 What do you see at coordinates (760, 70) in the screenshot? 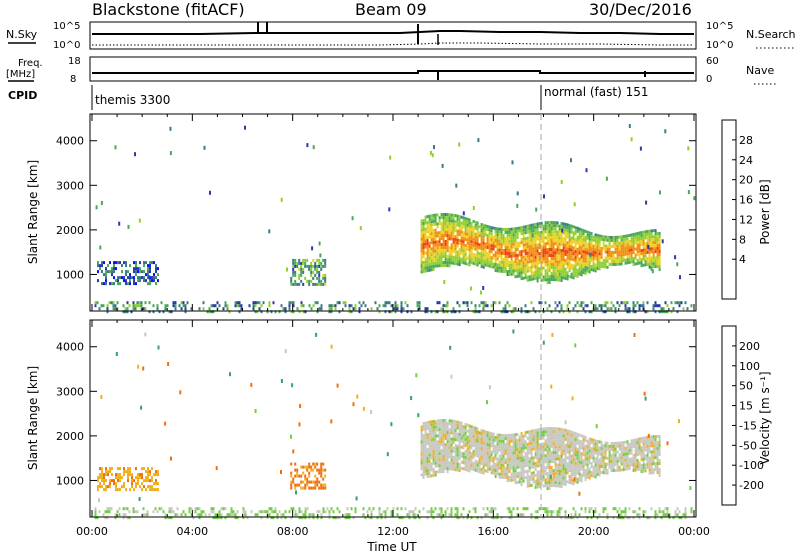
I see `nave-label: Nave` at bounding box center [760, 70].